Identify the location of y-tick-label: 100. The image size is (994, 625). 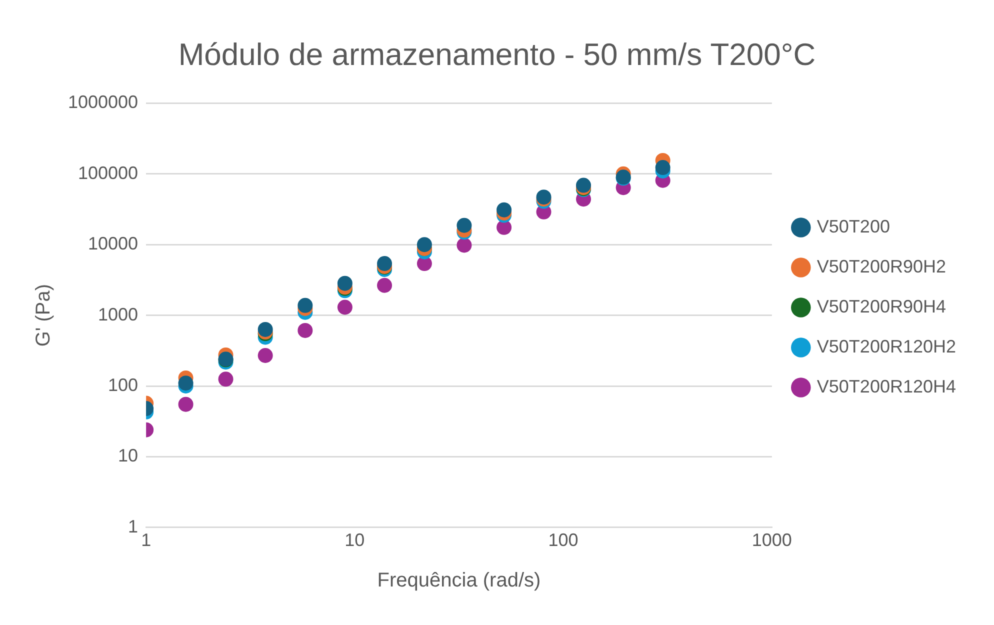
(123, 384).